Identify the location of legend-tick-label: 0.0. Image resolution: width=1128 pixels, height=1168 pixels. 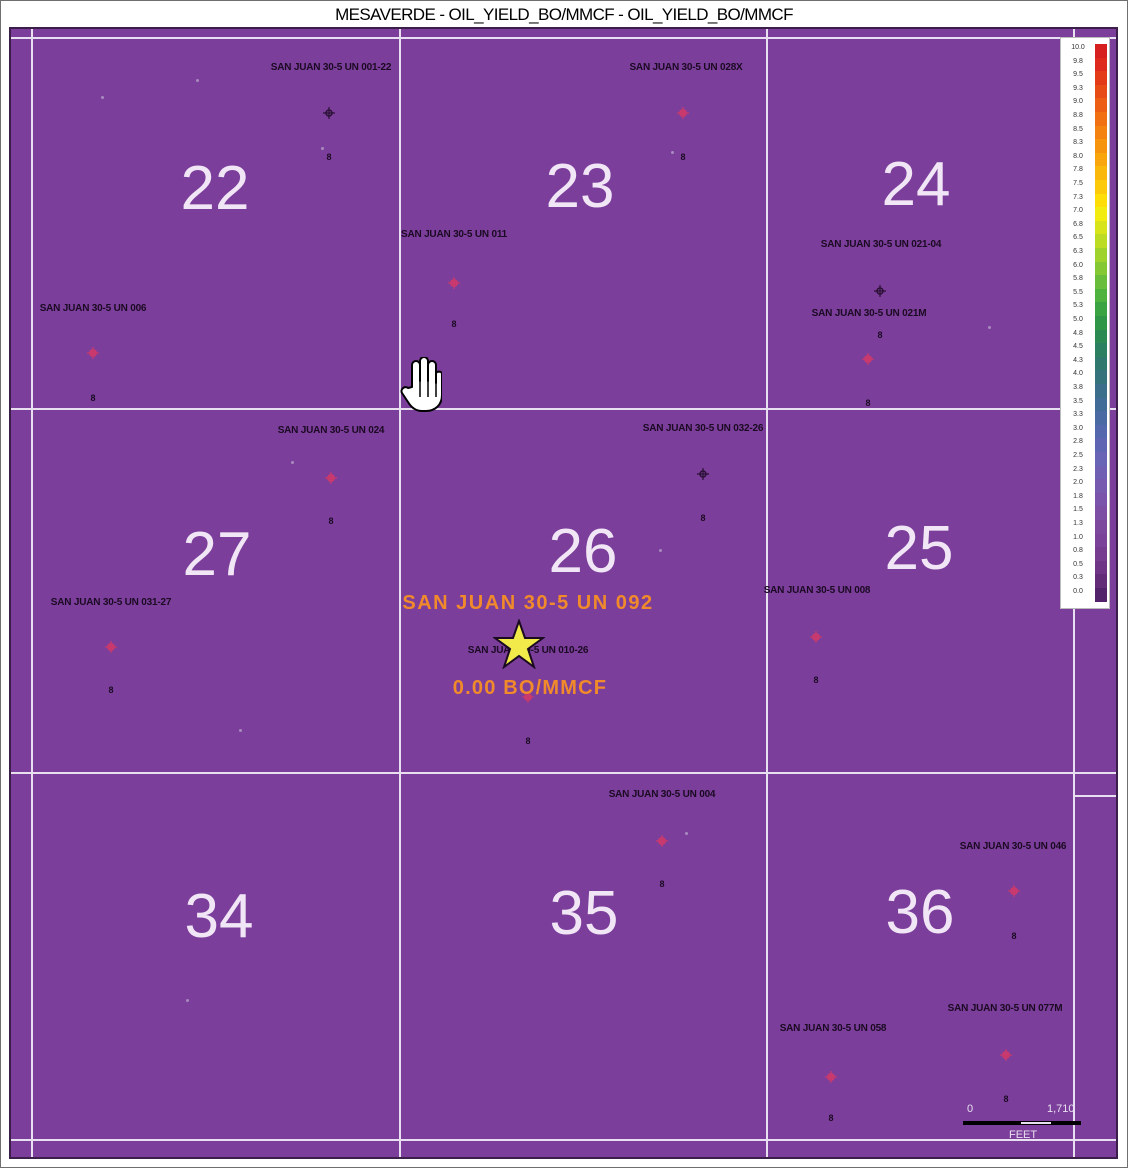
(1078, 591).